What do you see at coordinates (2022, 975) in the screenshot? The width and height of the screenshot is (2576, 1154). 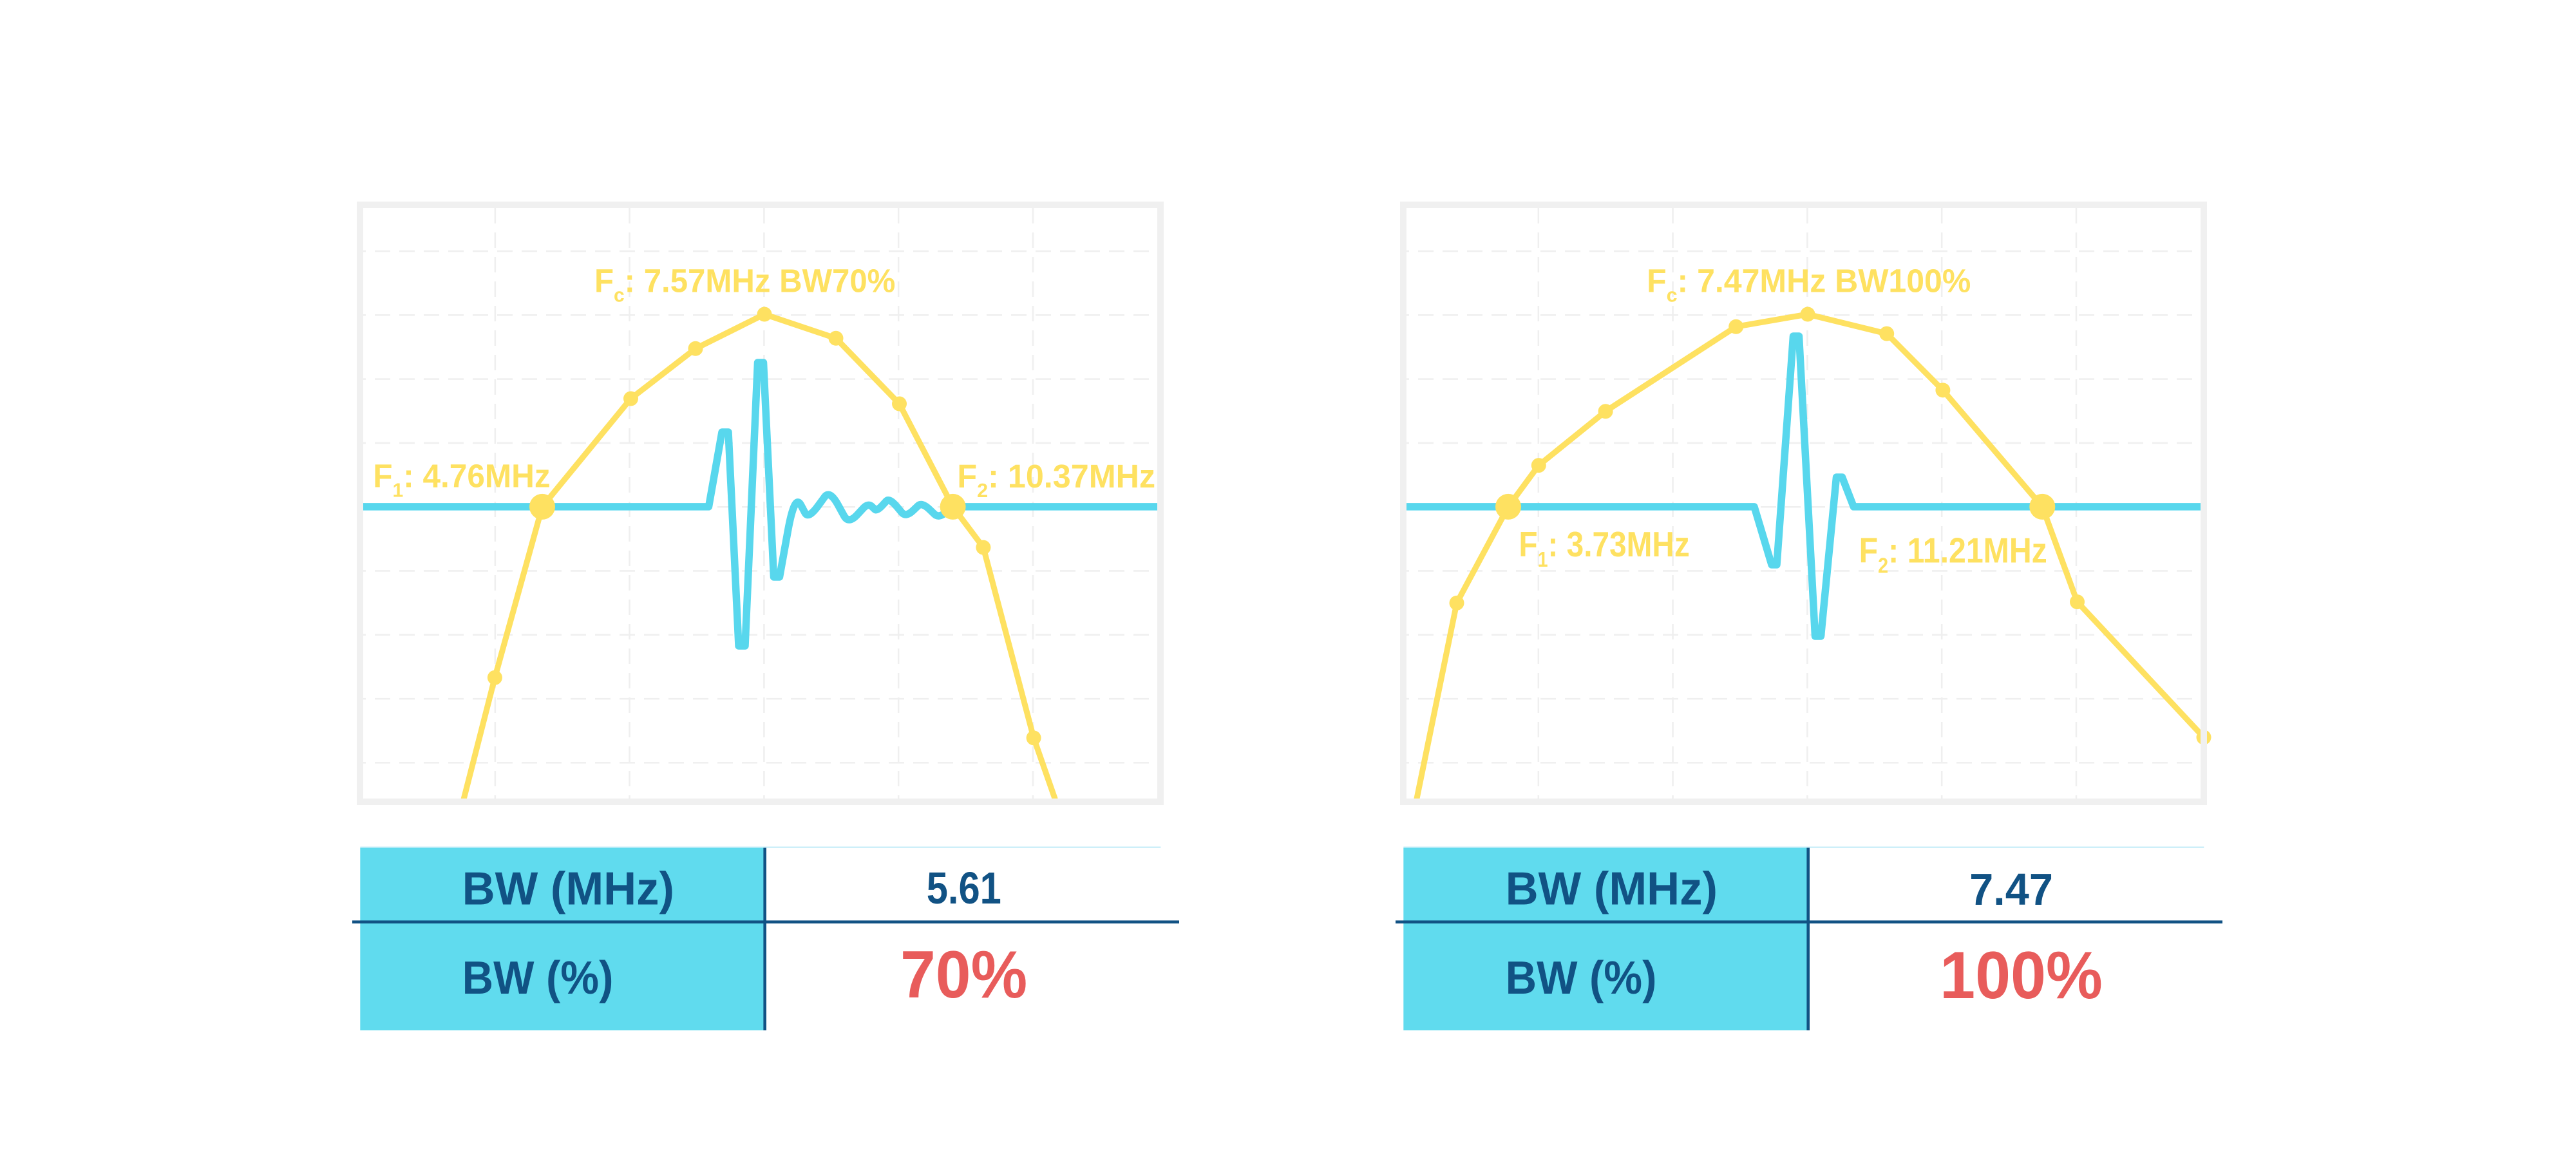 I see `svg-text: 100%` at bounding box center [2022, 975].